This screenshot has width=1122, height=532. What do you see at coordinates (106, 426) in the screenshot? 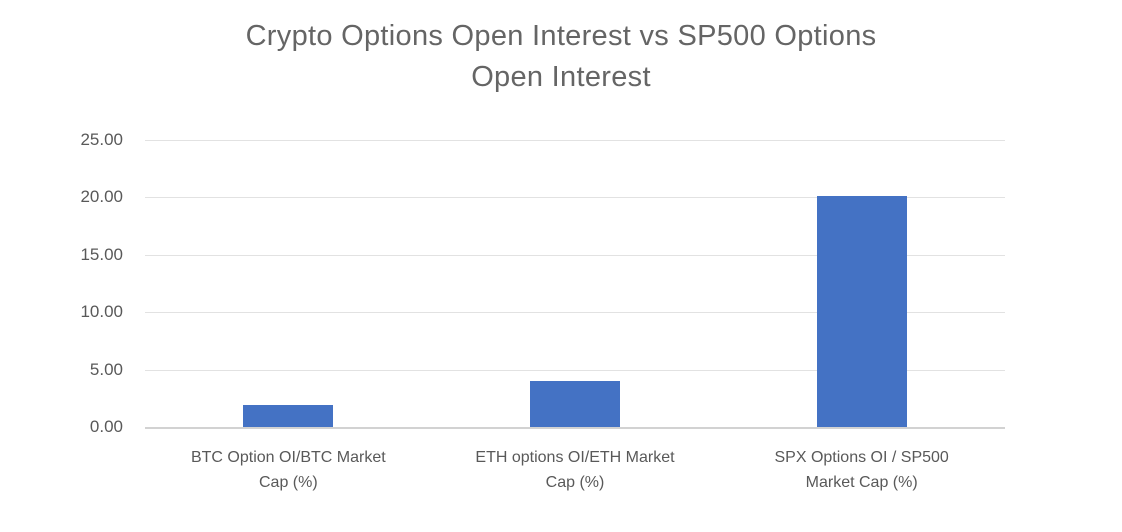
I see `y-axis-tick-label: 0.00` at bounding box center [106, 426].